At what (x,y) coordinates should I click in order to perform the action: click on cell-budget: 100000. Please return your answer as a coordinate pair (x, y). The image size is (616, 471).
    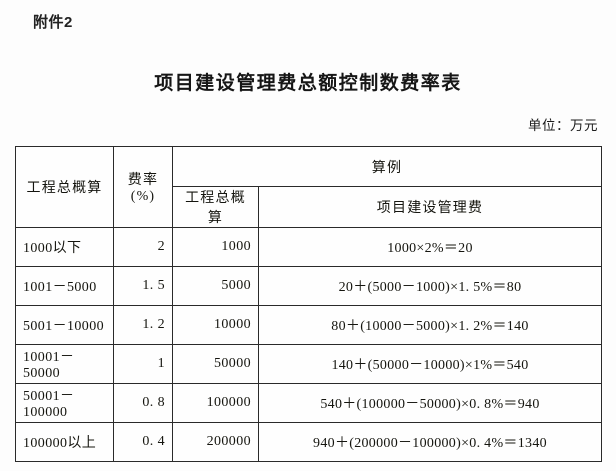
    Looking at the image, I should click on (215, 403).